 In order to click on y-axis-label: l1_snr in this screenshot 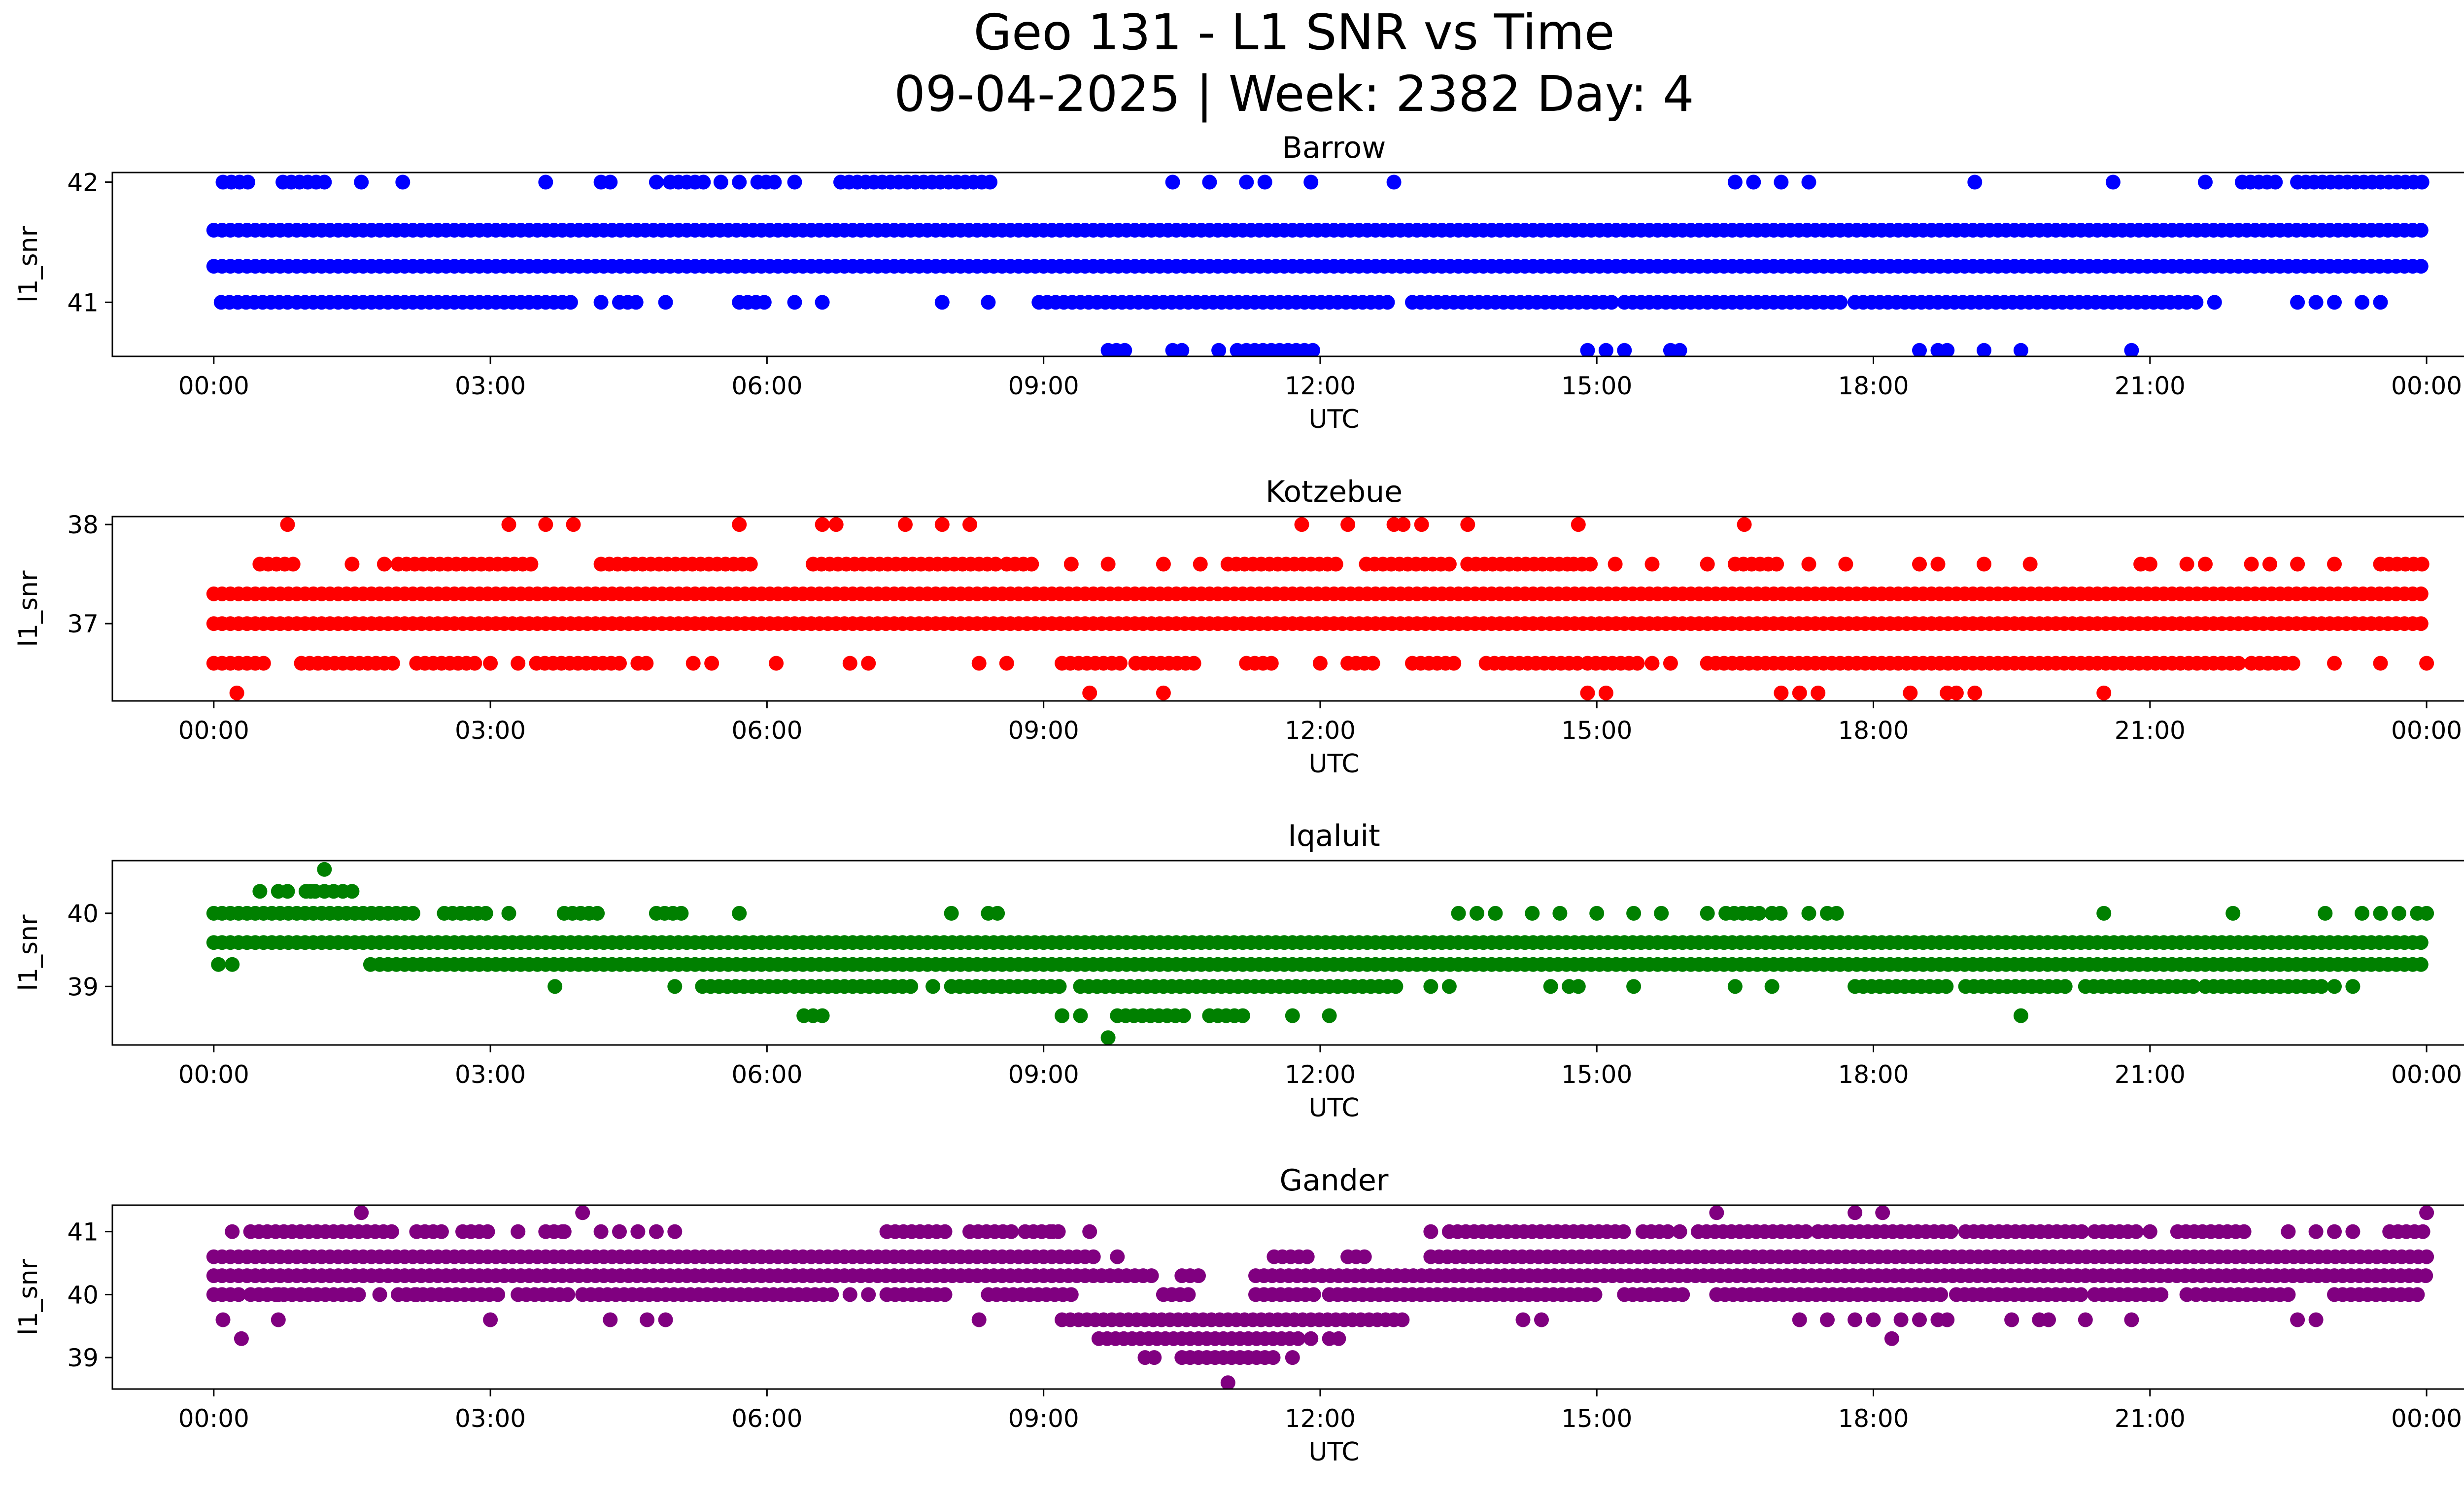, I will do `click(28, 1296)`.